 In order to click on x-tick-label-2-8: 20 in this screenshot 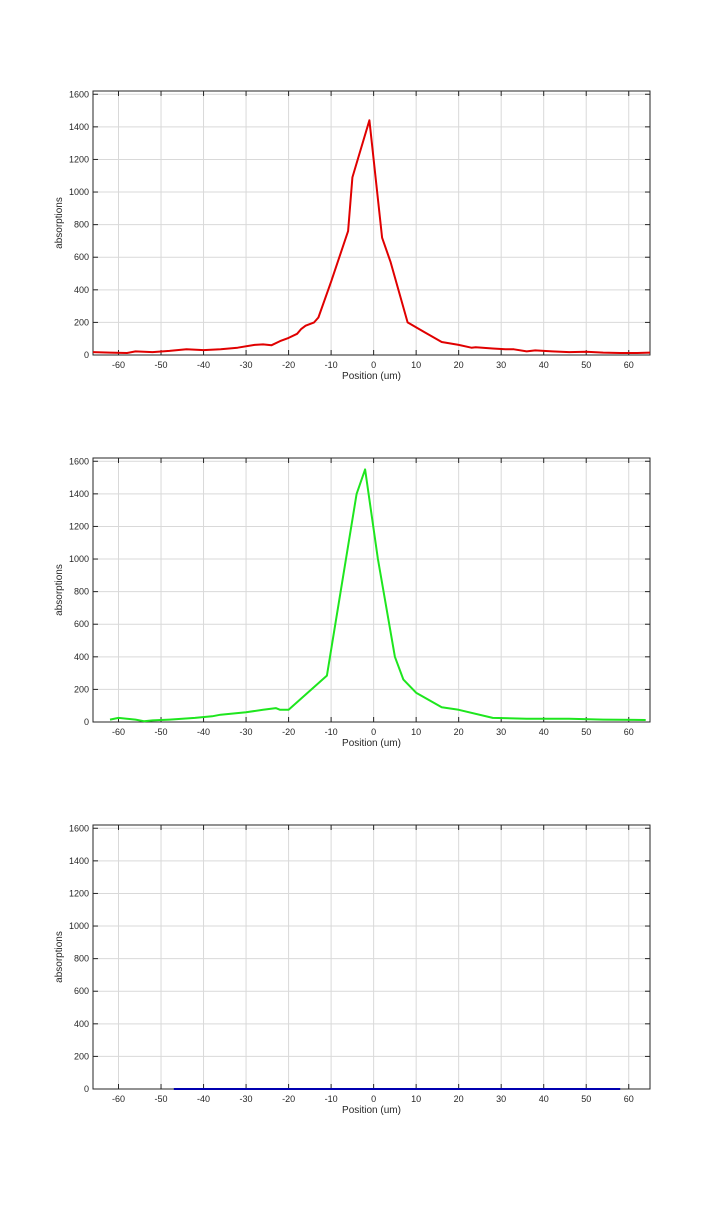, I will do `click(459, 732)`.